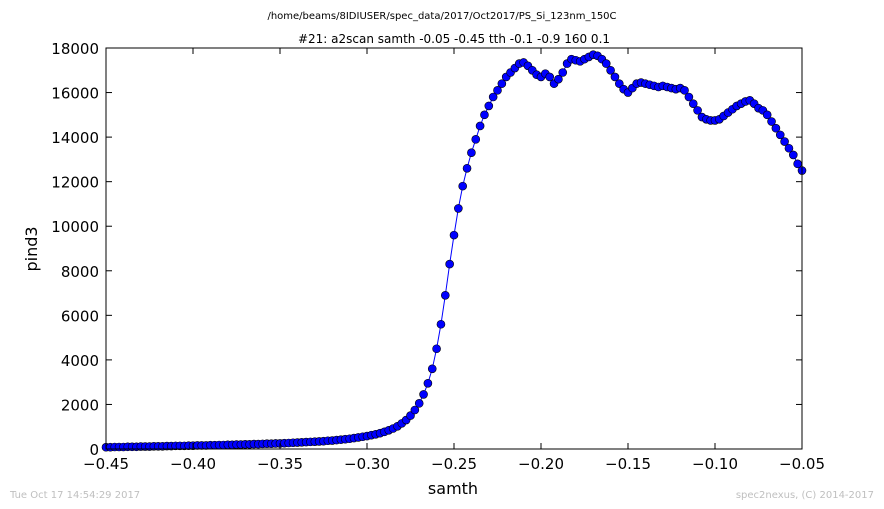  I want to click on x-tick-label: −0.45, so click(106, 464).